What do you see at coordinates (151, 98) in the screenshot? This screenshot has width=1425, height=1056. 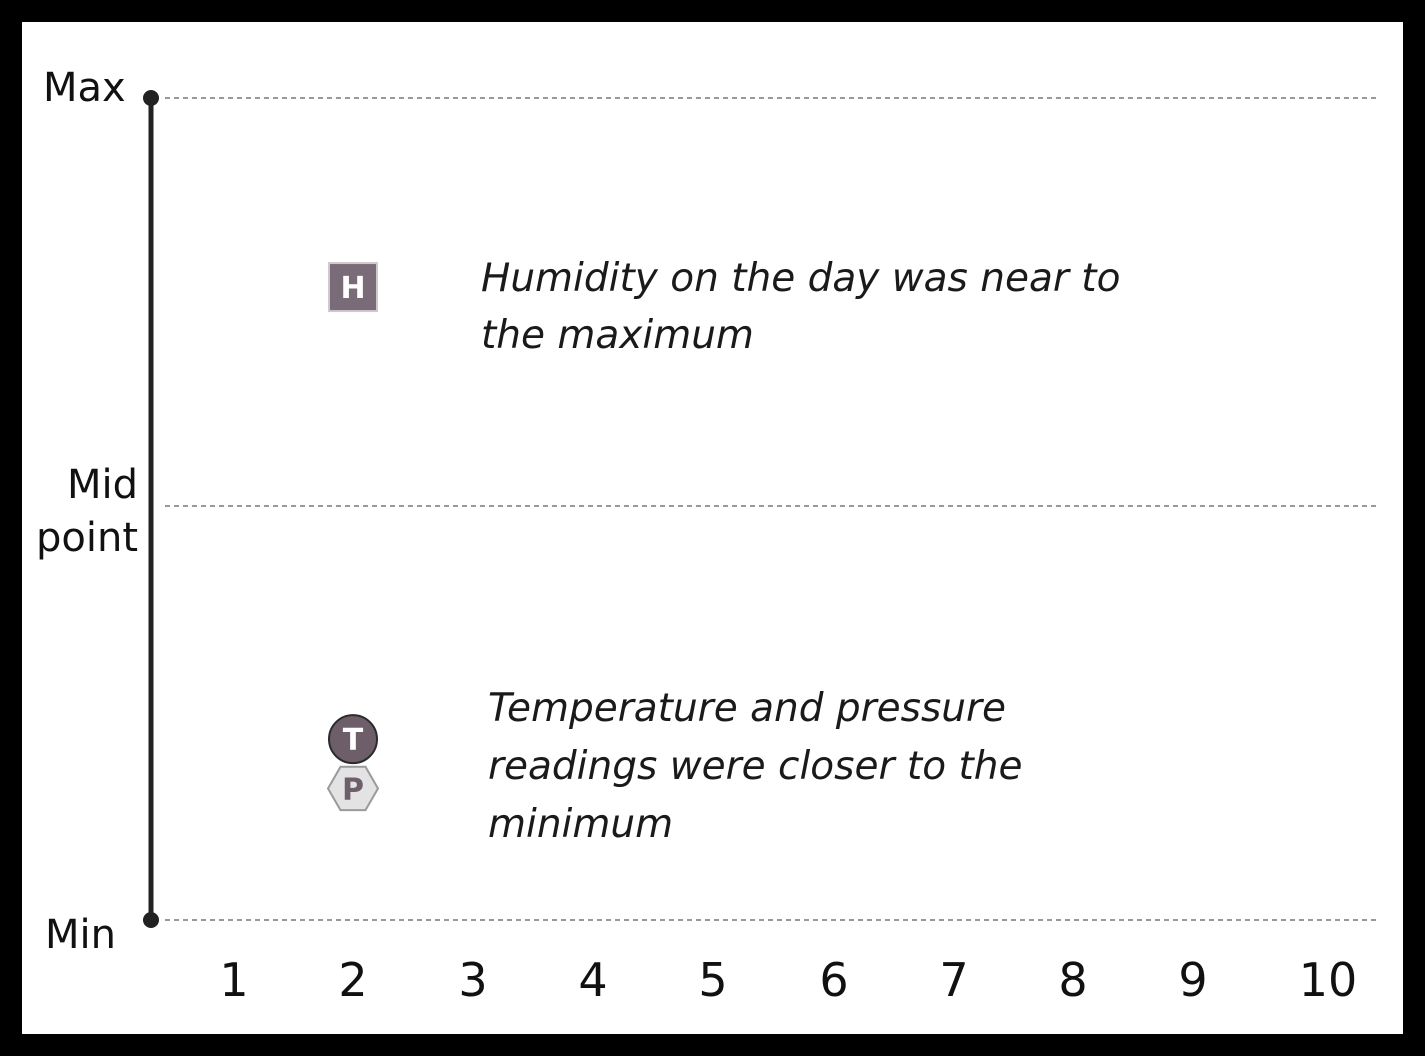 I see `y-scale-max-dot` at bounding box center [151, 98].